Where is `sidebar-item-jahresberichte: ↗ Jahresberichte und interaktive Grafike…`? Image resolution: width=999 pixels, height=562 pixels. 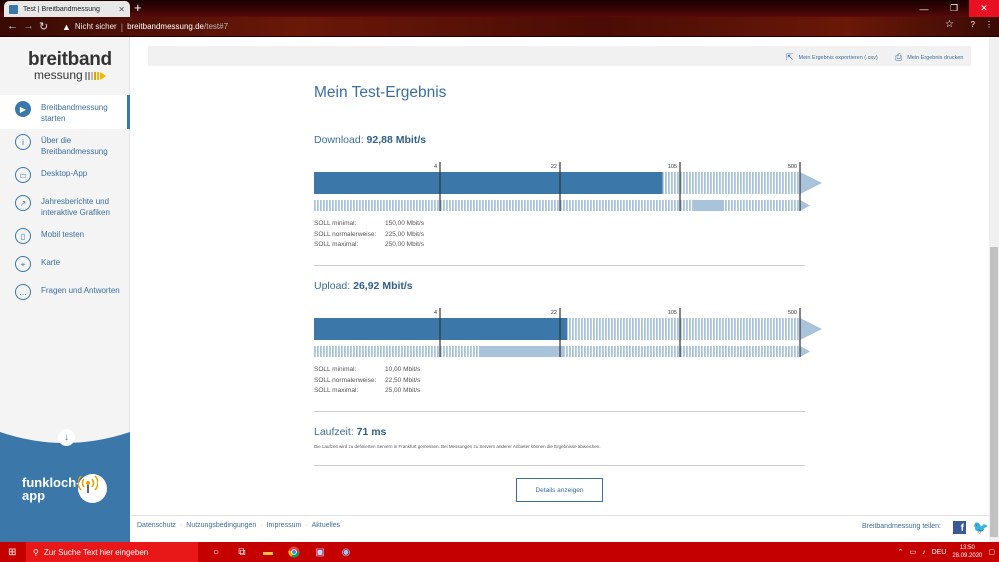 sidebar-item-jahresberichte: ↗ Jahresberichte und interaktive Grafike… is located at coordinates (65, 206).